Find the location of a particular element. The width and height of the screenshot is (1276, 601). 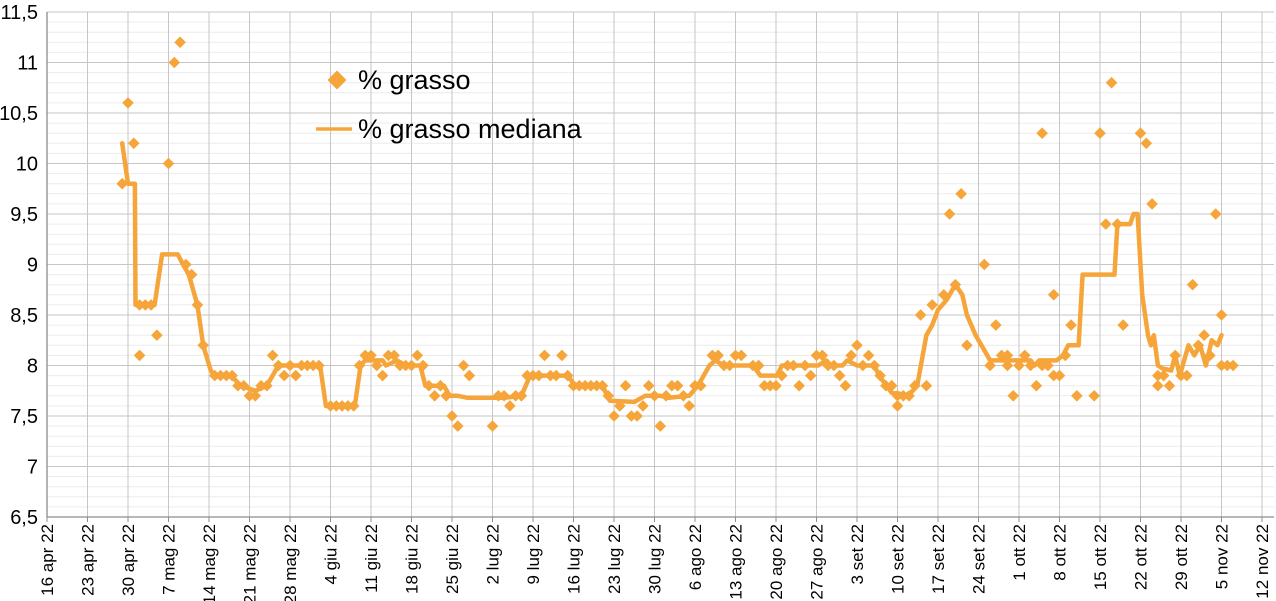

y-tick-label: 11 is located at coordinates (27, 64).